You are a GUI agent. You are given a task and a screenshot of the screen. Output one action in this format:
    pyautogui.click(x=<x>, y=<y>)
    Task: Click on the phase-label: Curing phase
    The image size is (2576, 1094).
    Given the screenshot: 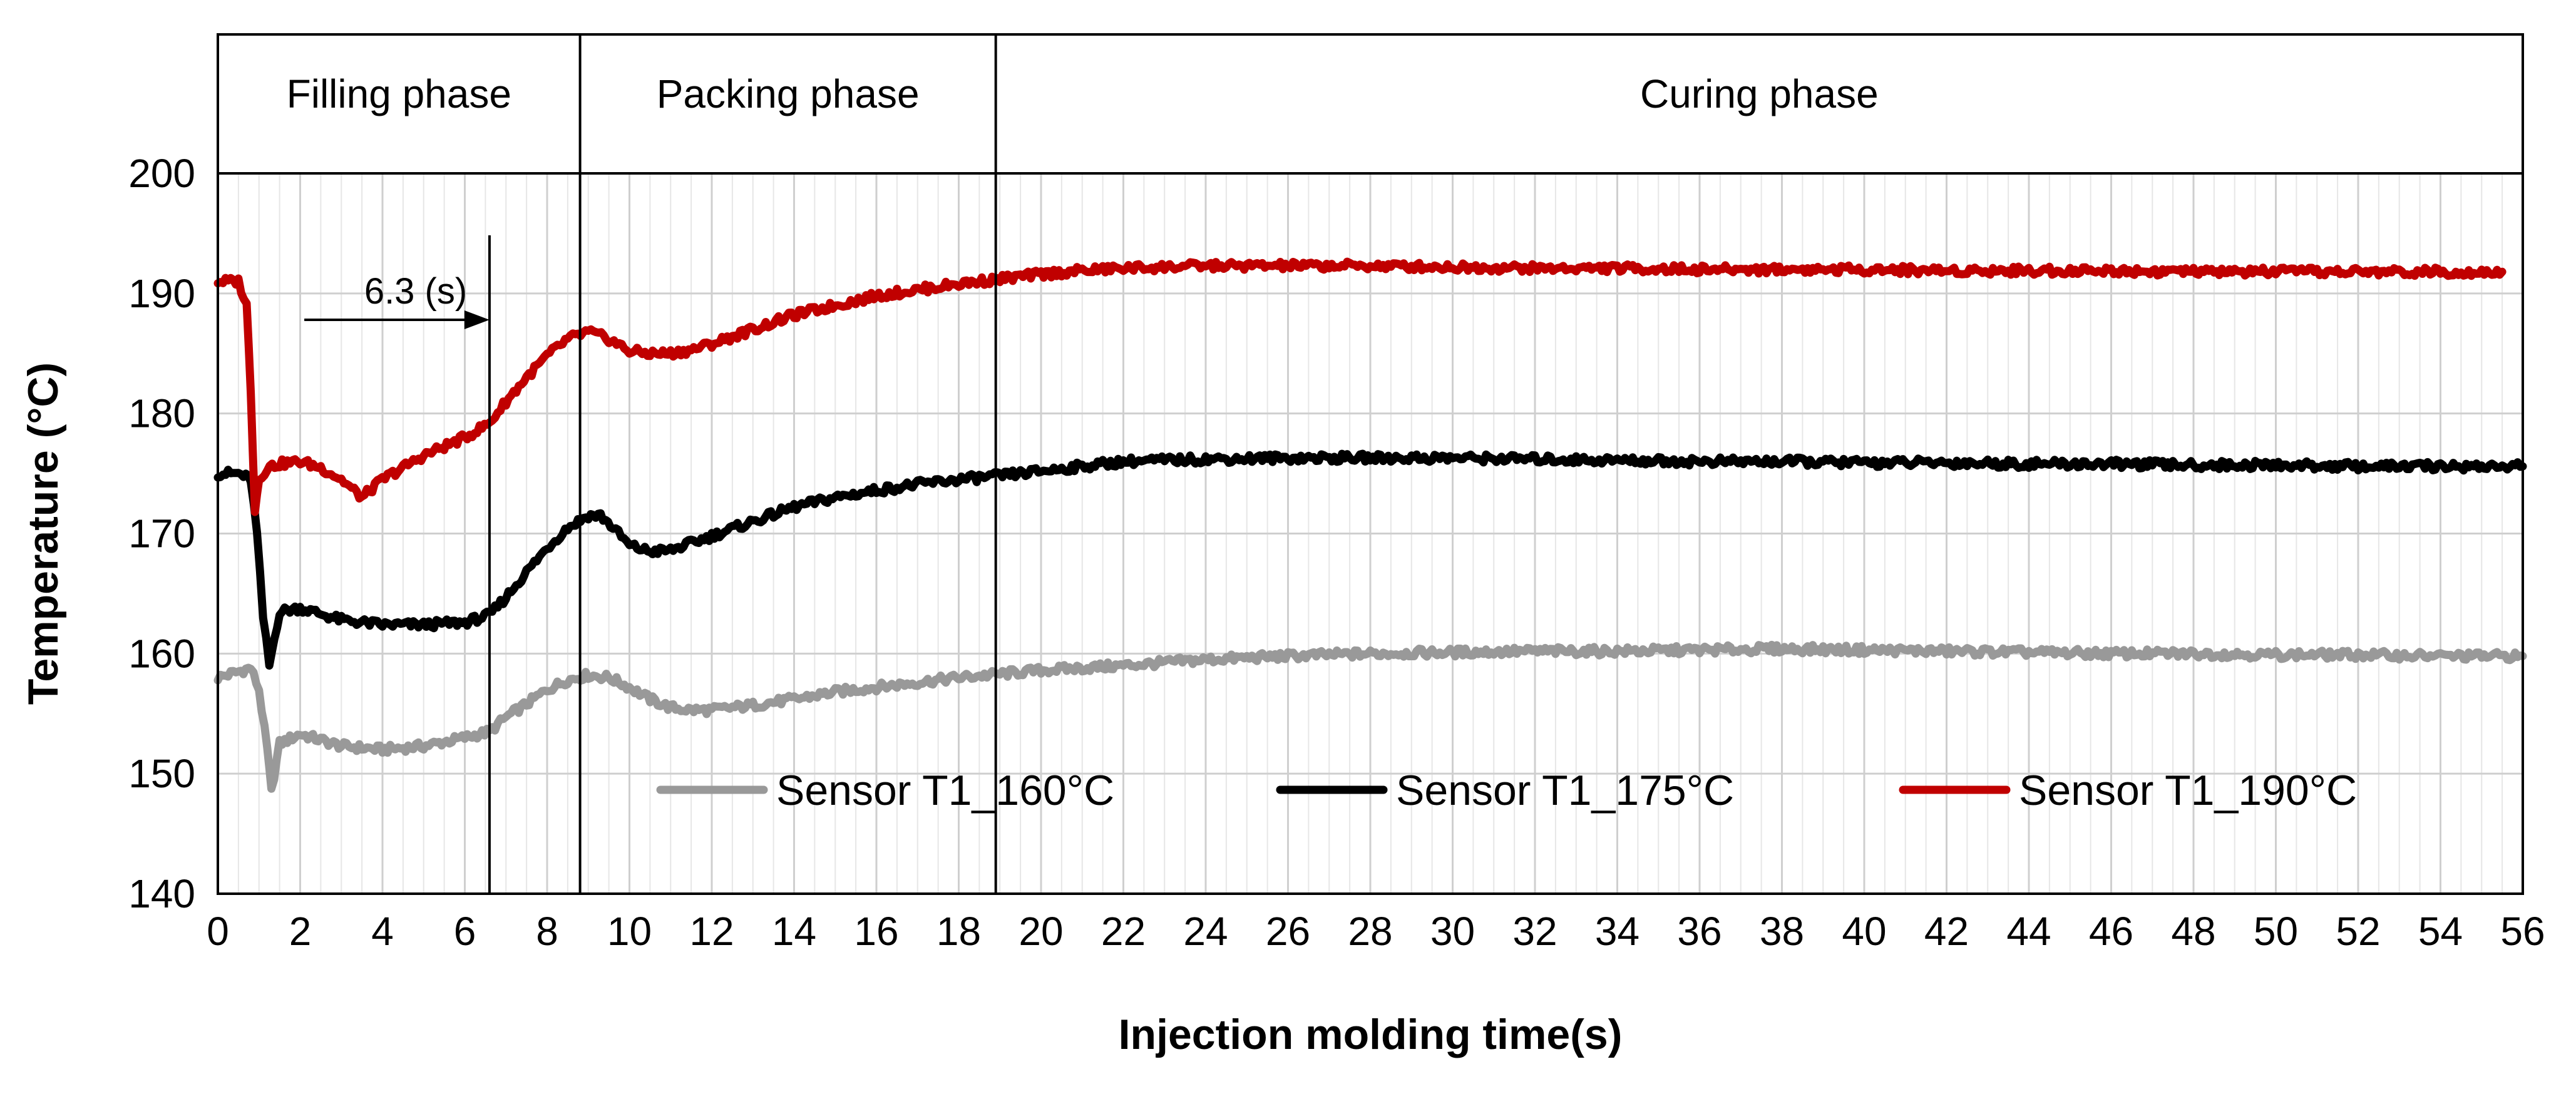 What is the action you would take?
    pyautogui.click(x=1760, y=94)
    